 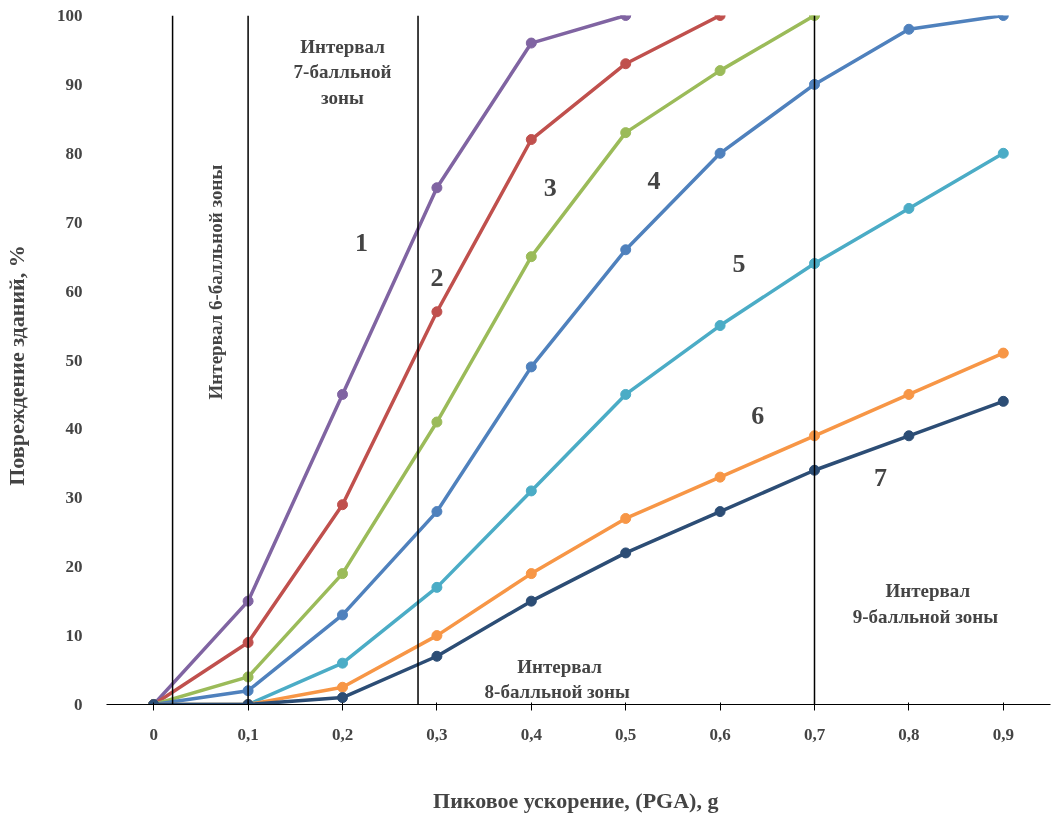 I want to click on x-tick-label: 0,9, so click(x=1003, y=734).